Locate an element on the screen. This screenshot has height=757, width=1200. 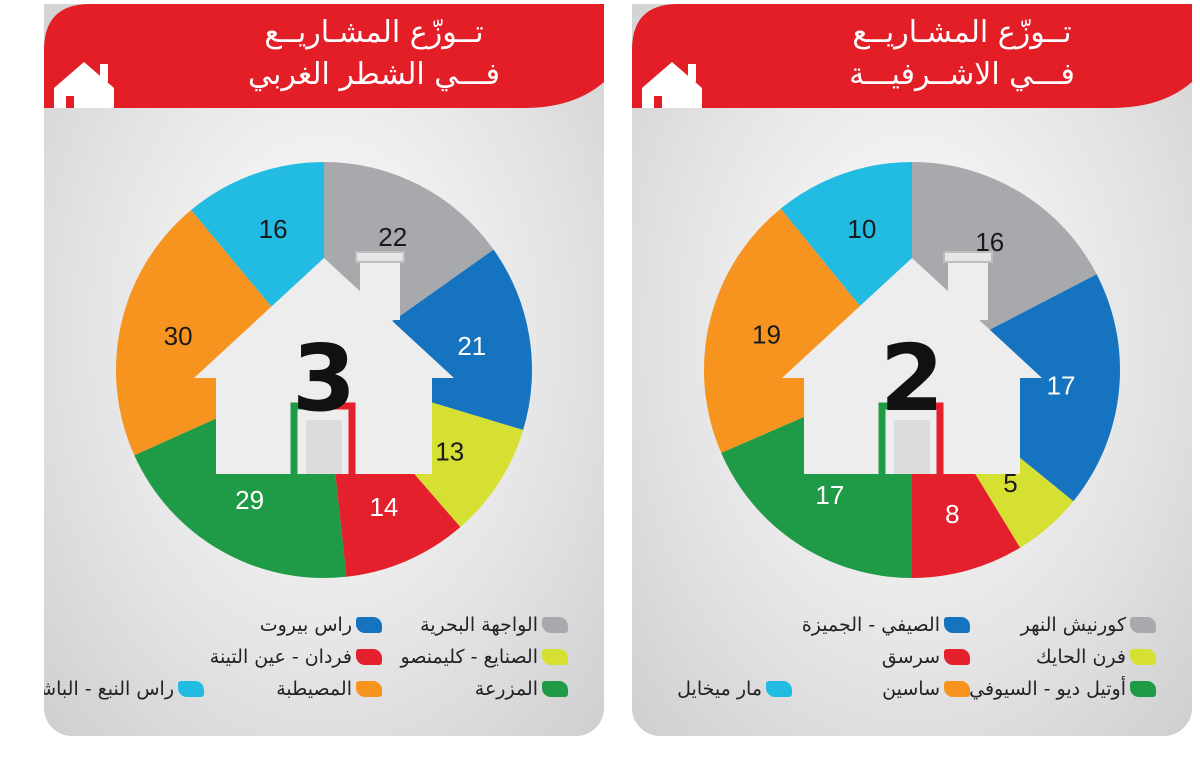
chart-title: تــوزّع المشـاريــع فـــي الشطر الغربي is located at coordinates (374, 54).